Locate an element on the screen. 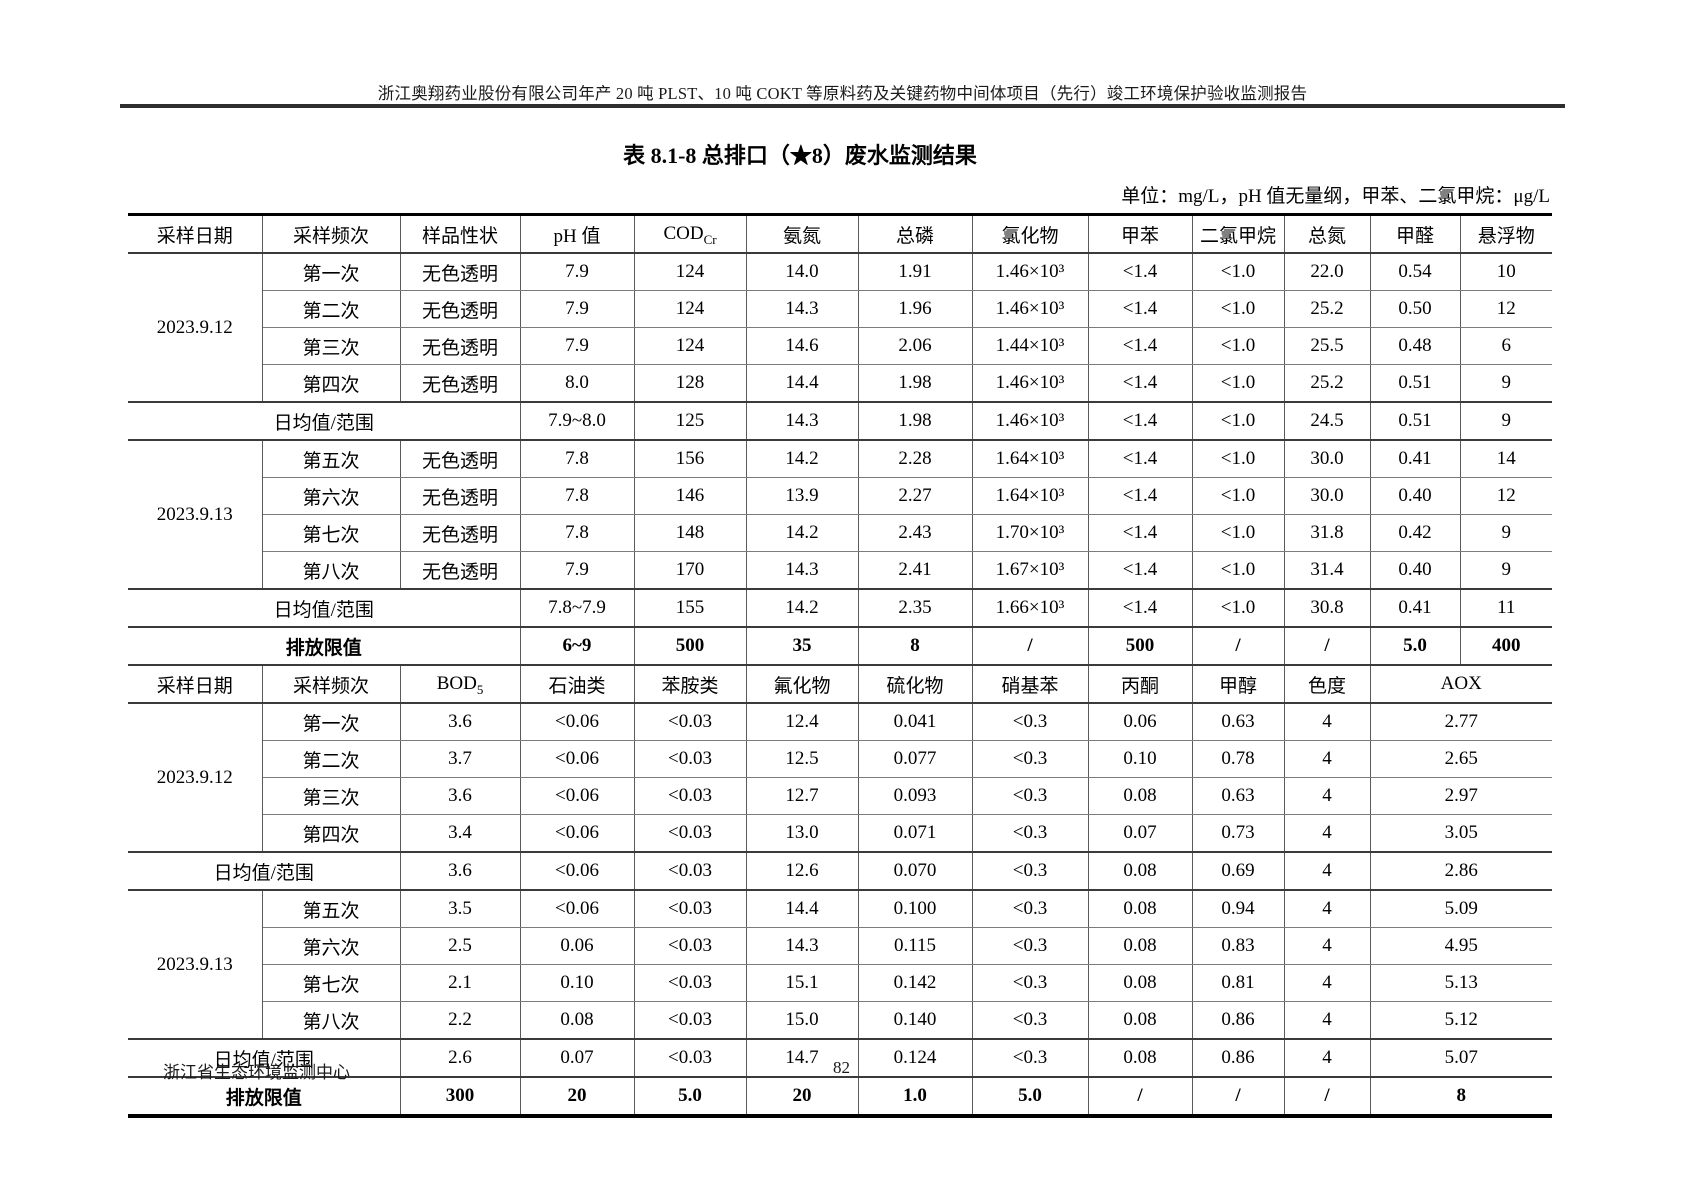  value-cell: 1.64×10³ is located at coordinates (1030, 496).